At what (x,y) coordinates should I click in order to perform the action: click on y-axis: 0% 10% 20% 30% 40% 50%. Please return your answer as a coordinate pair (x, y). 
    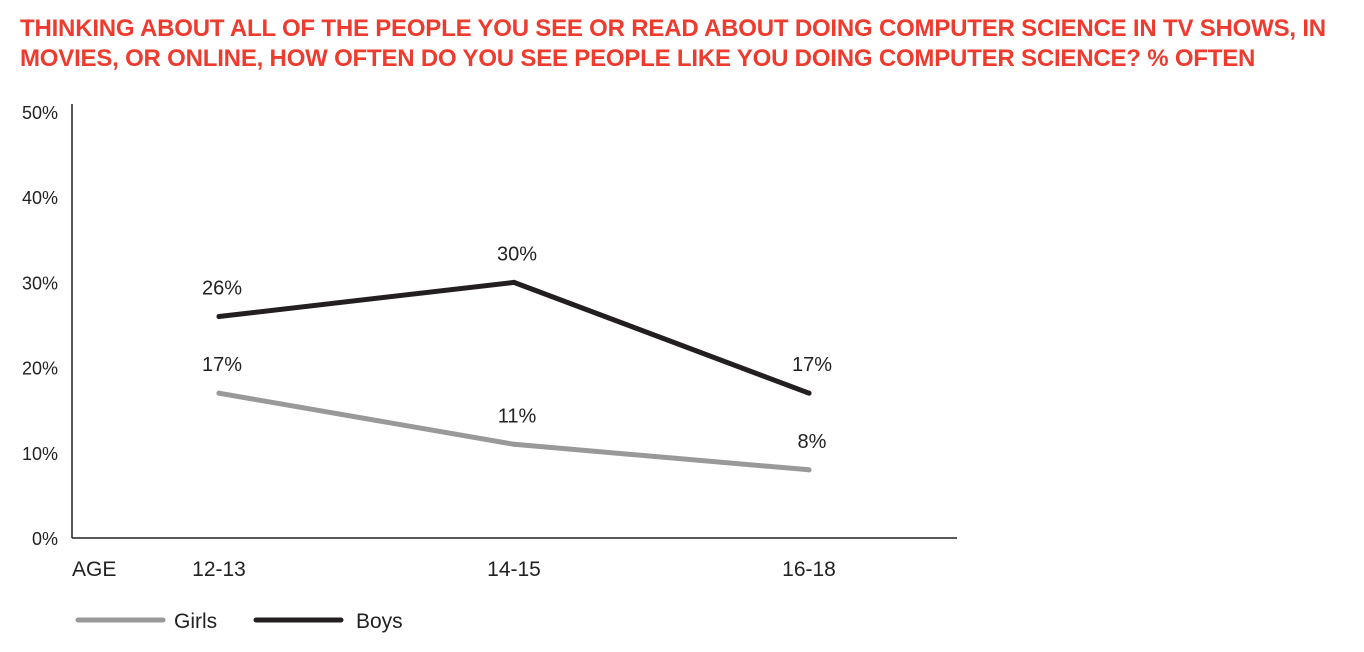
    Looking at the image, I should click on (47, 326).